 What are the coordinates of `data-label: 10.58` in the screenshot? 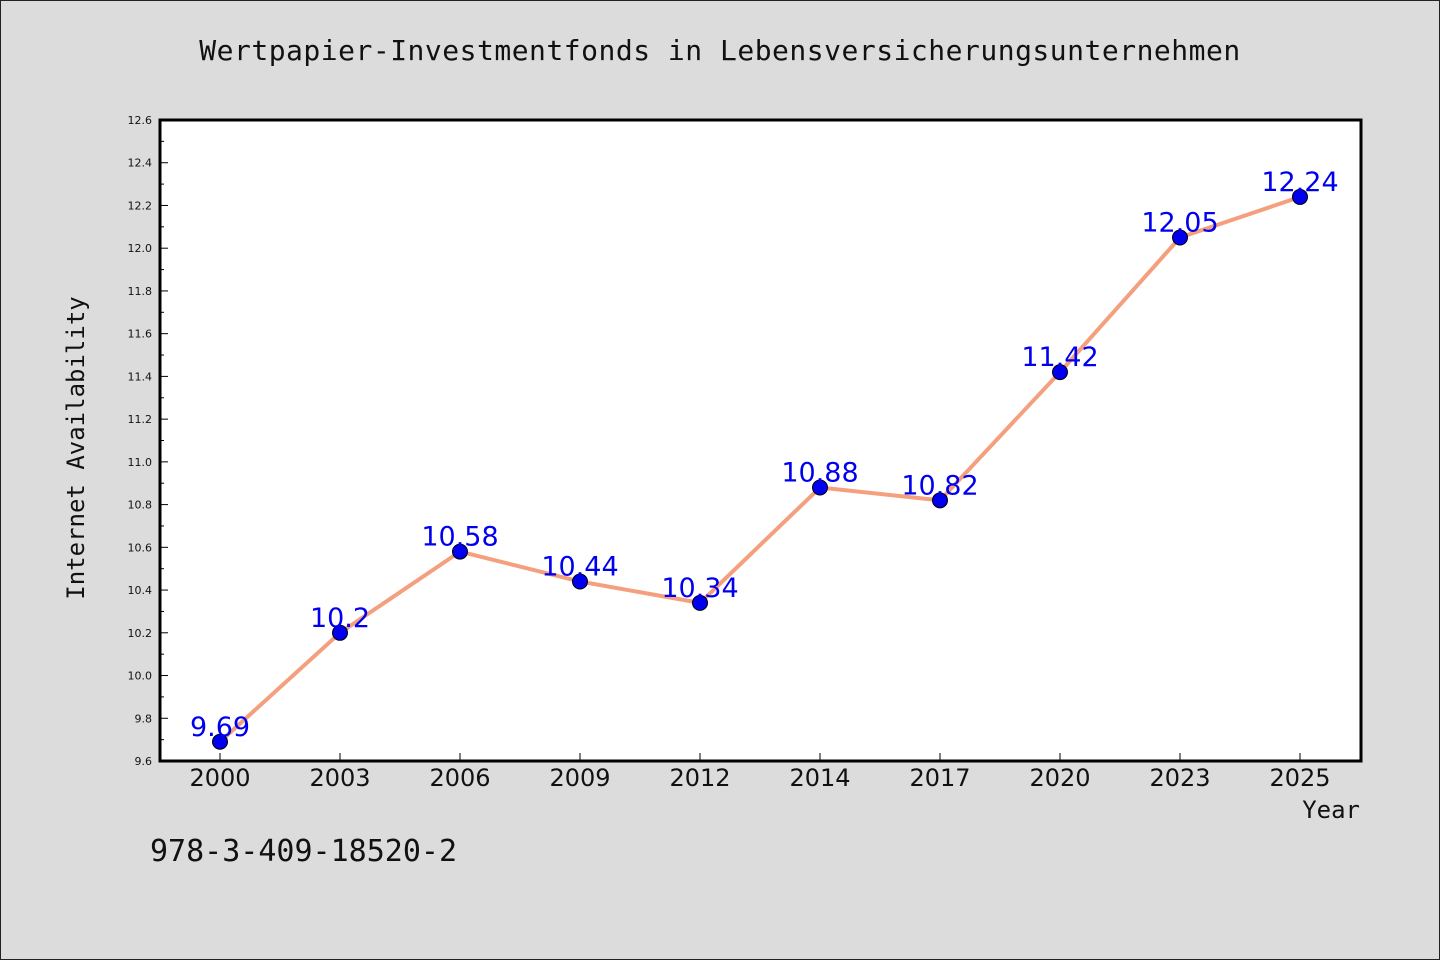 It's located at (459, 537).